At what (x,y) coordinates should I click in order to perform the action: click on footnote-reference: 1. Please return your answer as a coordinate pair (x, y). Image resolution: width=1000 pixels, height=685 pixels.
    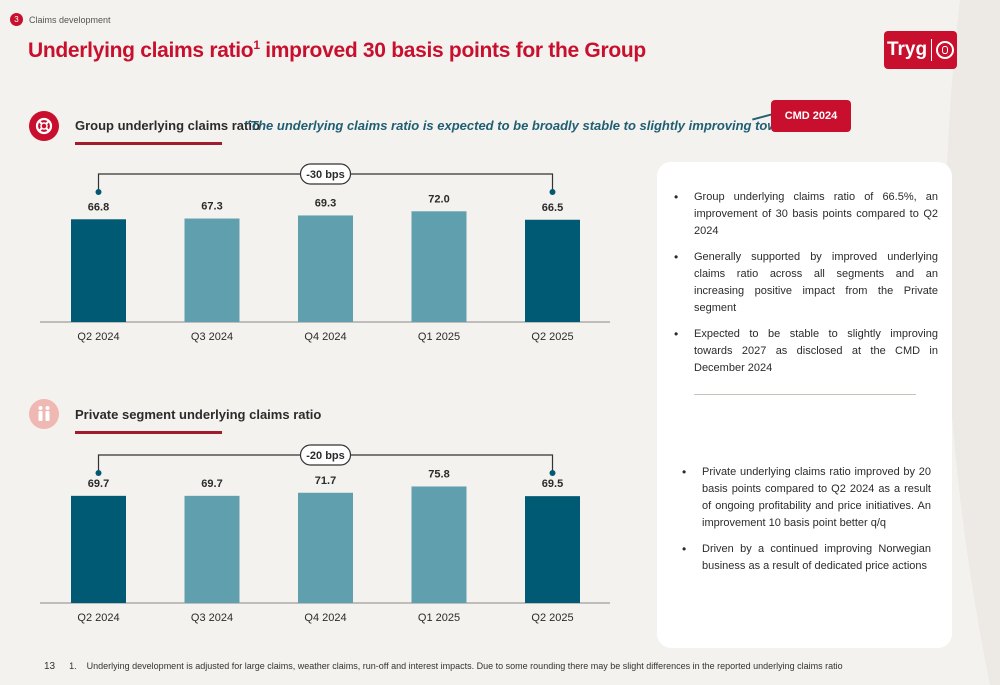
    Looking at the image, I should click on (256, 45).